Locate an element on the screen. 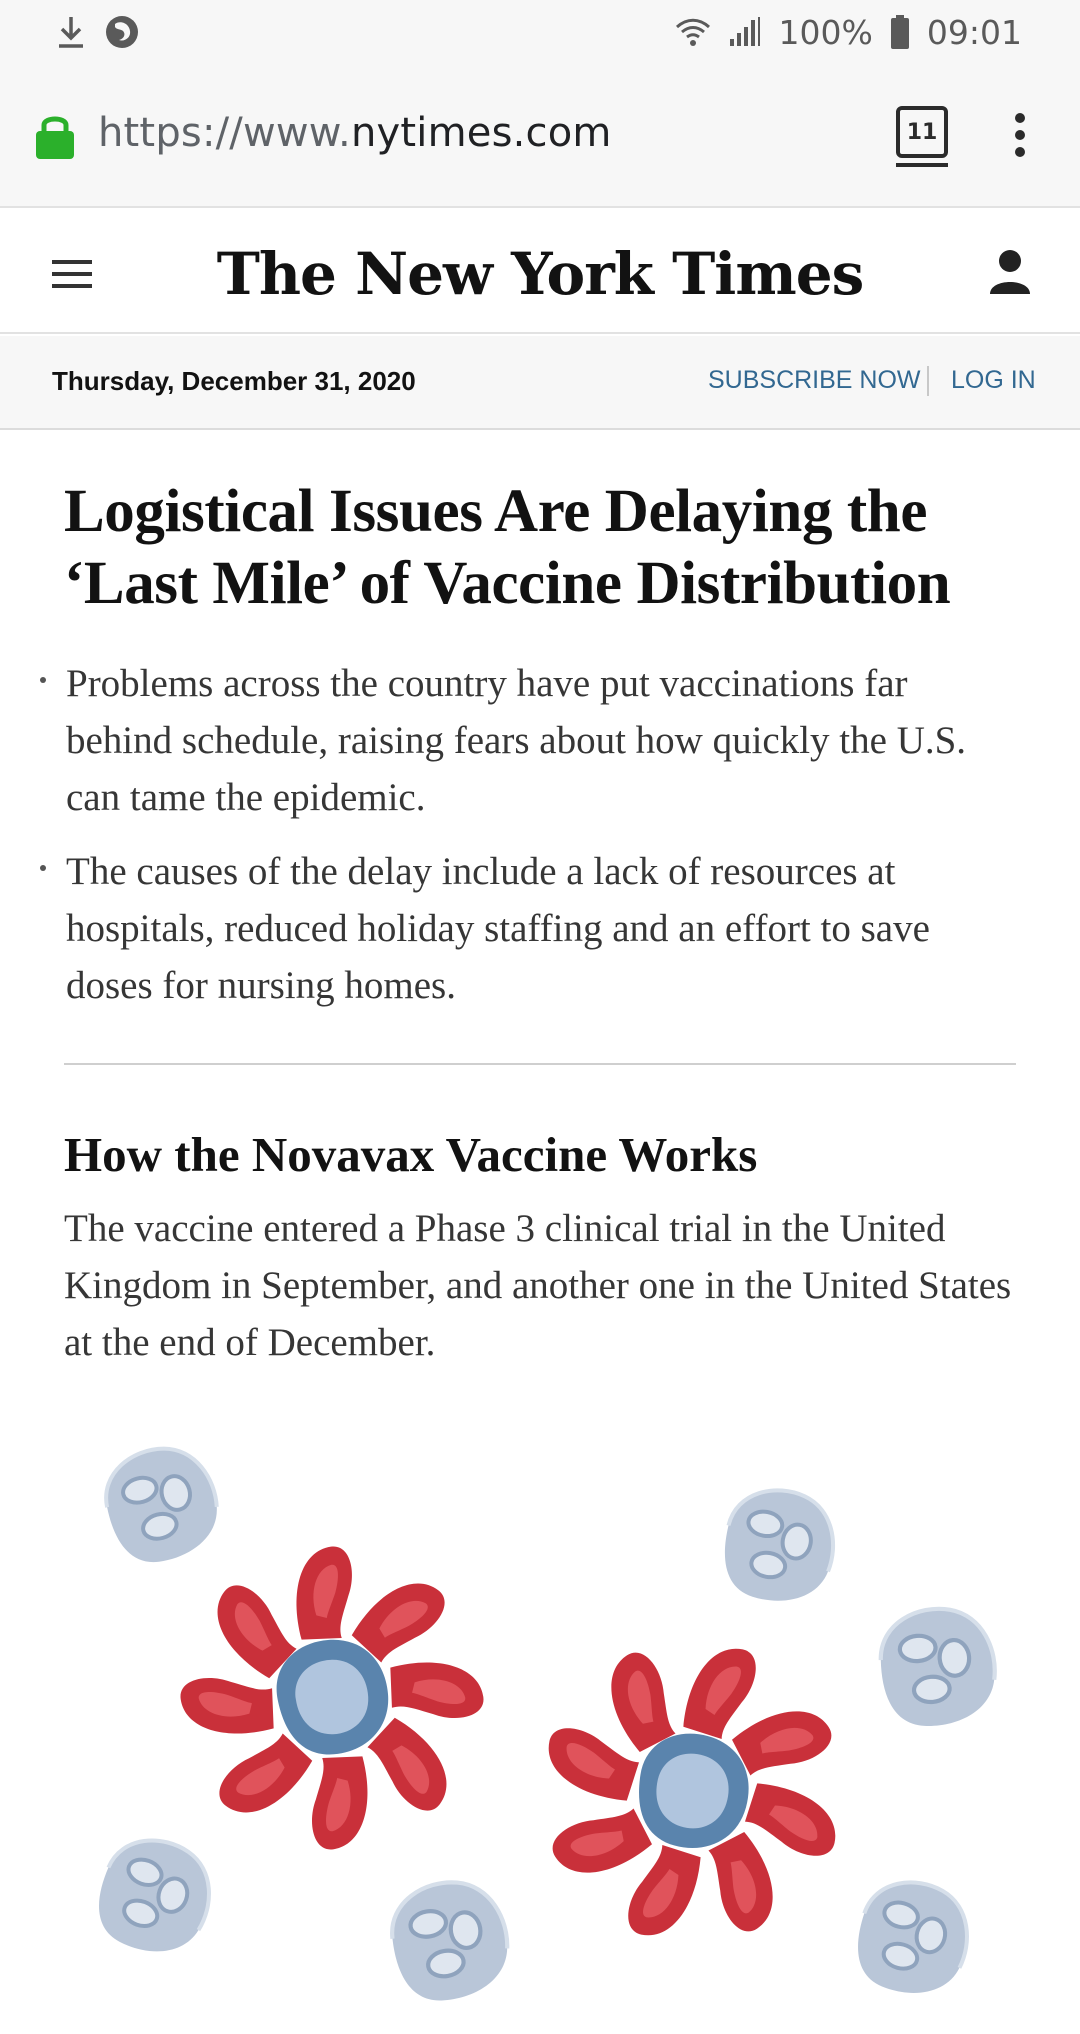  signal-icon is located at coordinates (745, 32).